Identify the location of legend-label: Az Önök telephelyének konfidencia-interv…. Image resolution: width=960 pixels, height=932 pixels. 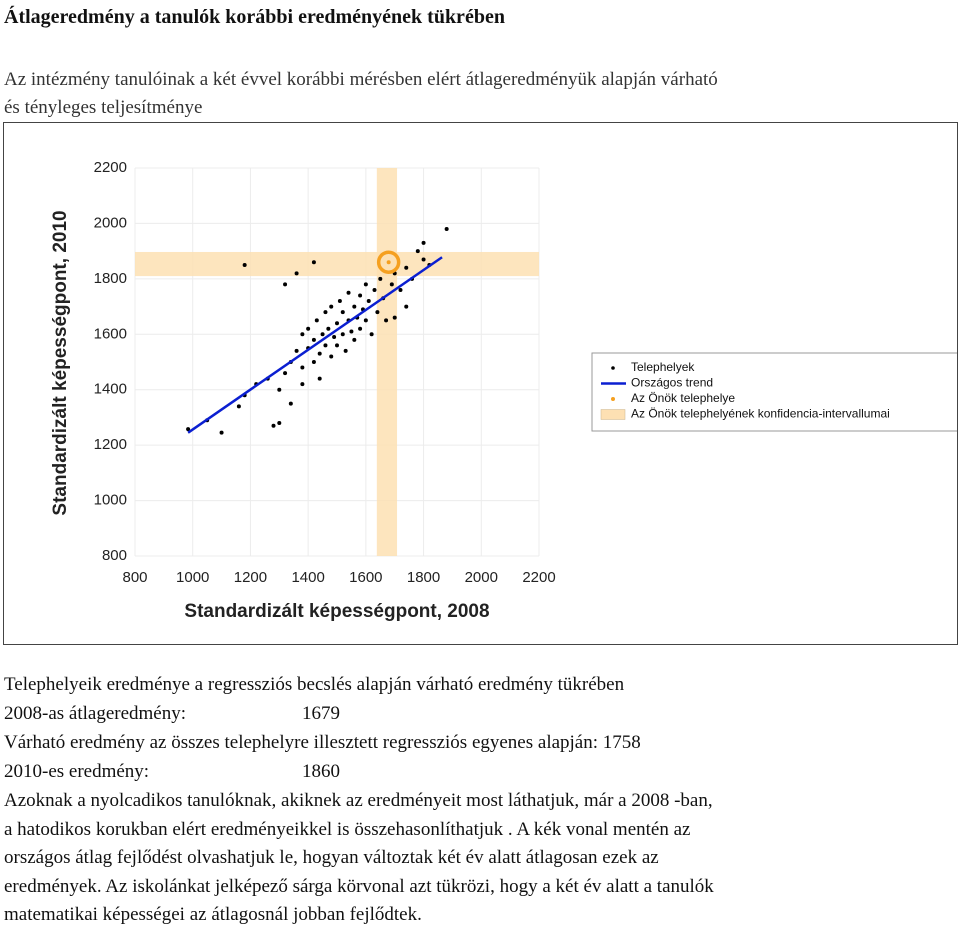
(760, 414).